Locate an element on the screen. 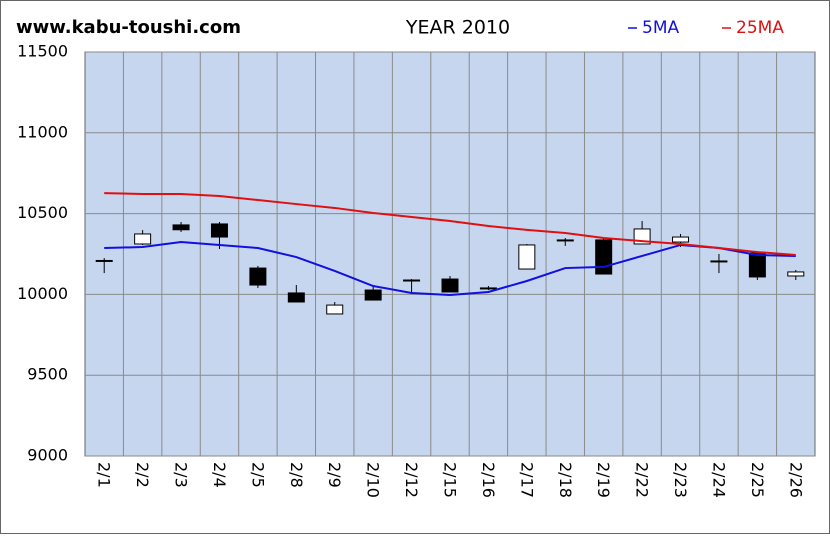 The image size is (830, 538). x-tick-label: 2/17 is located at coordinates (526, 480).